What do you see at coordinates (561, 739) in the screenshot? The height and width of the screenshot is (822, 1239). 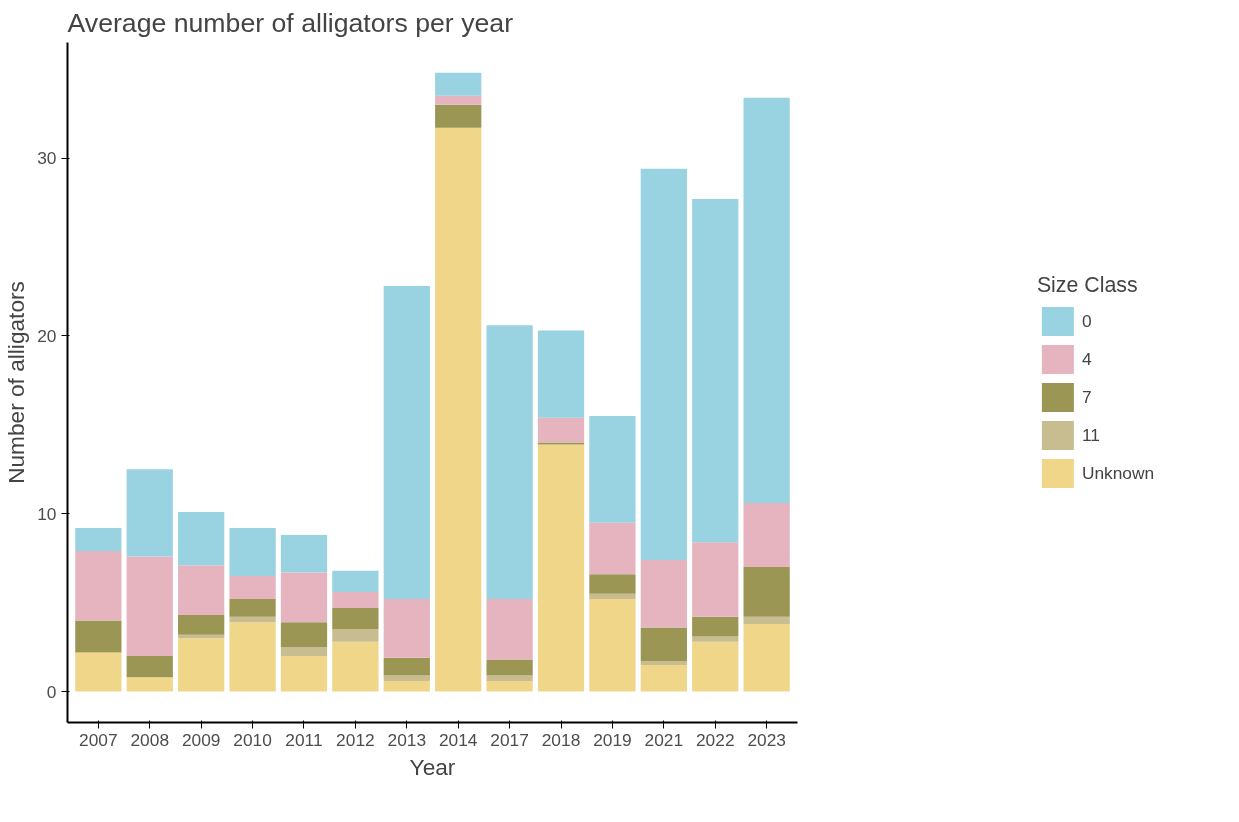 I see `x-tick-label: 2018` at bounding box center [561, 739].